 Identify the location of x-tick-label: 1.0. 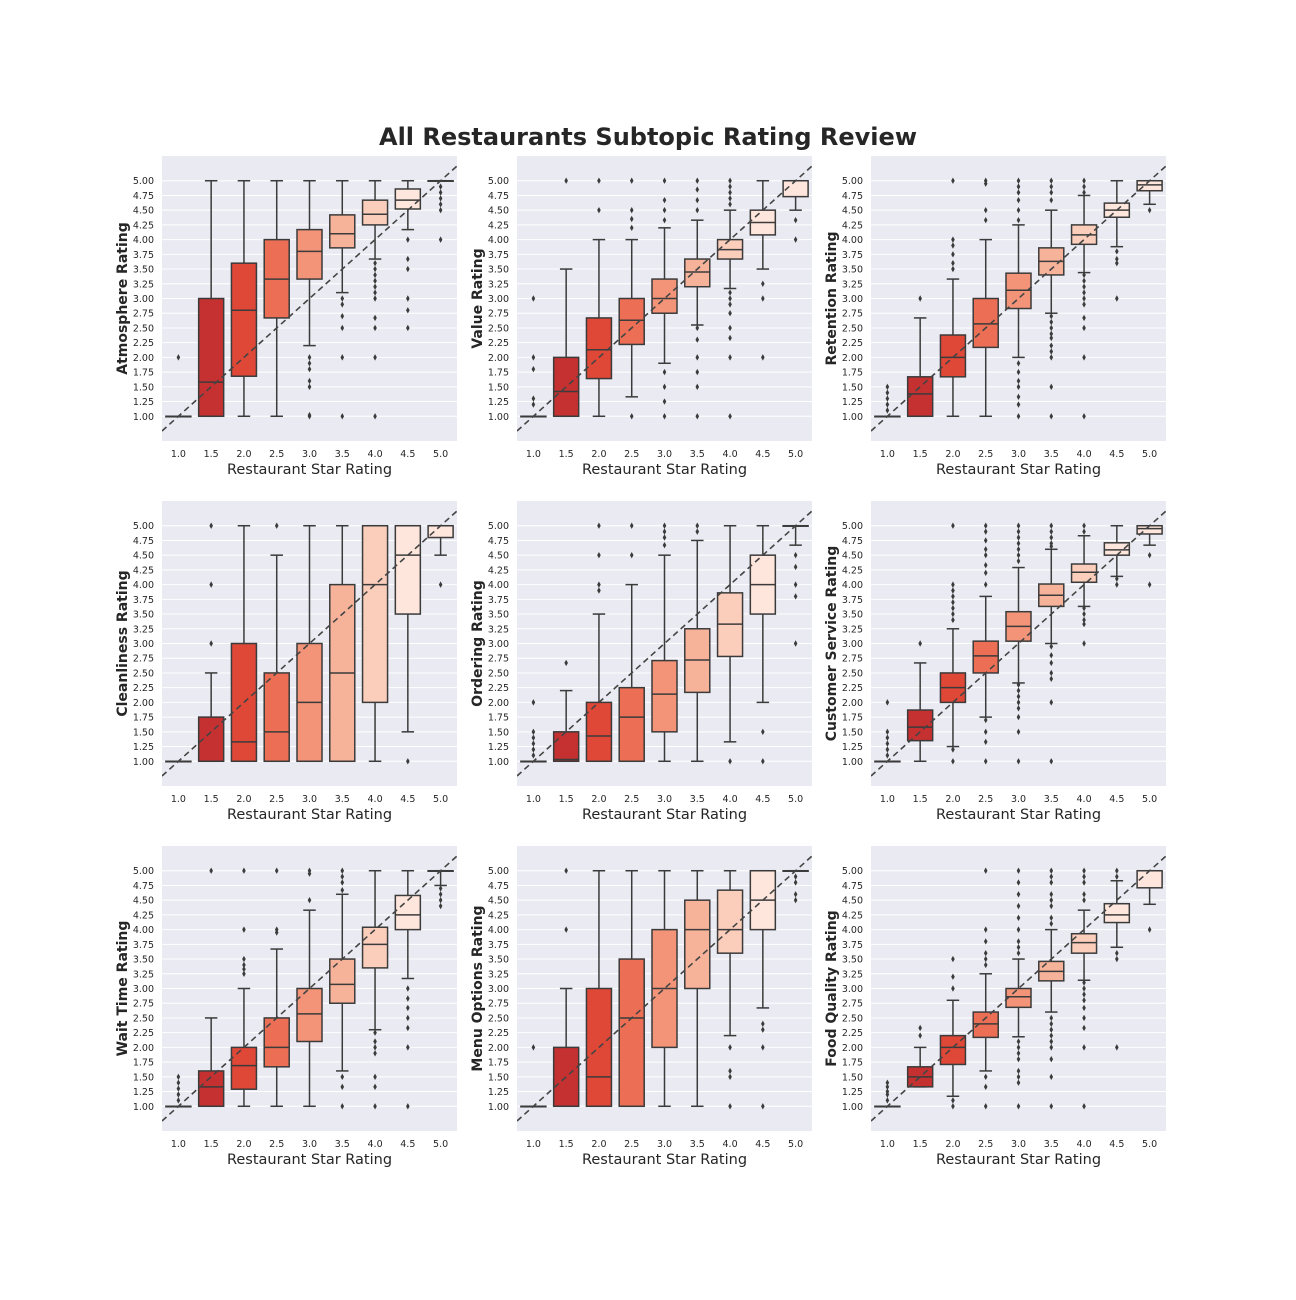
(887, 454).